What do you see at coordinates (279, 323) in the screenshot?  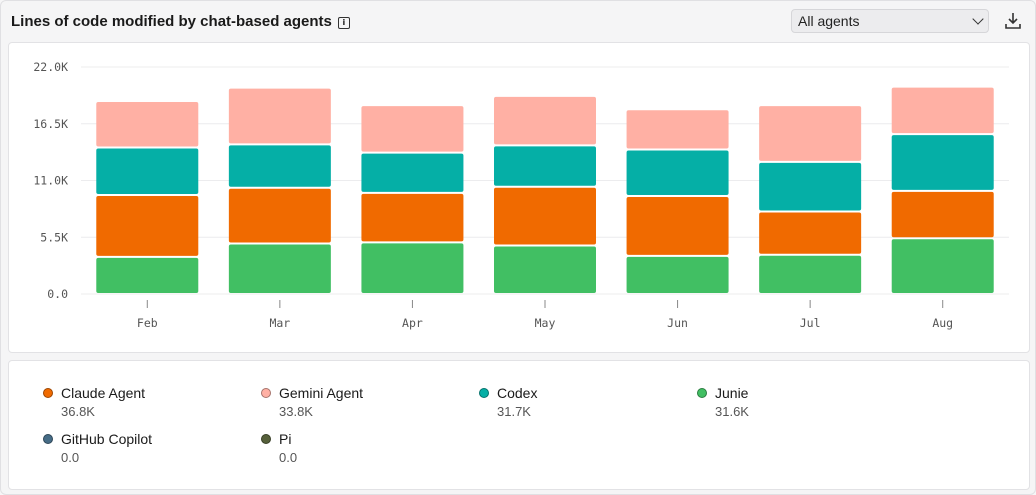 I see `x-tick-label: Mar` at bounding box center [279, 323].